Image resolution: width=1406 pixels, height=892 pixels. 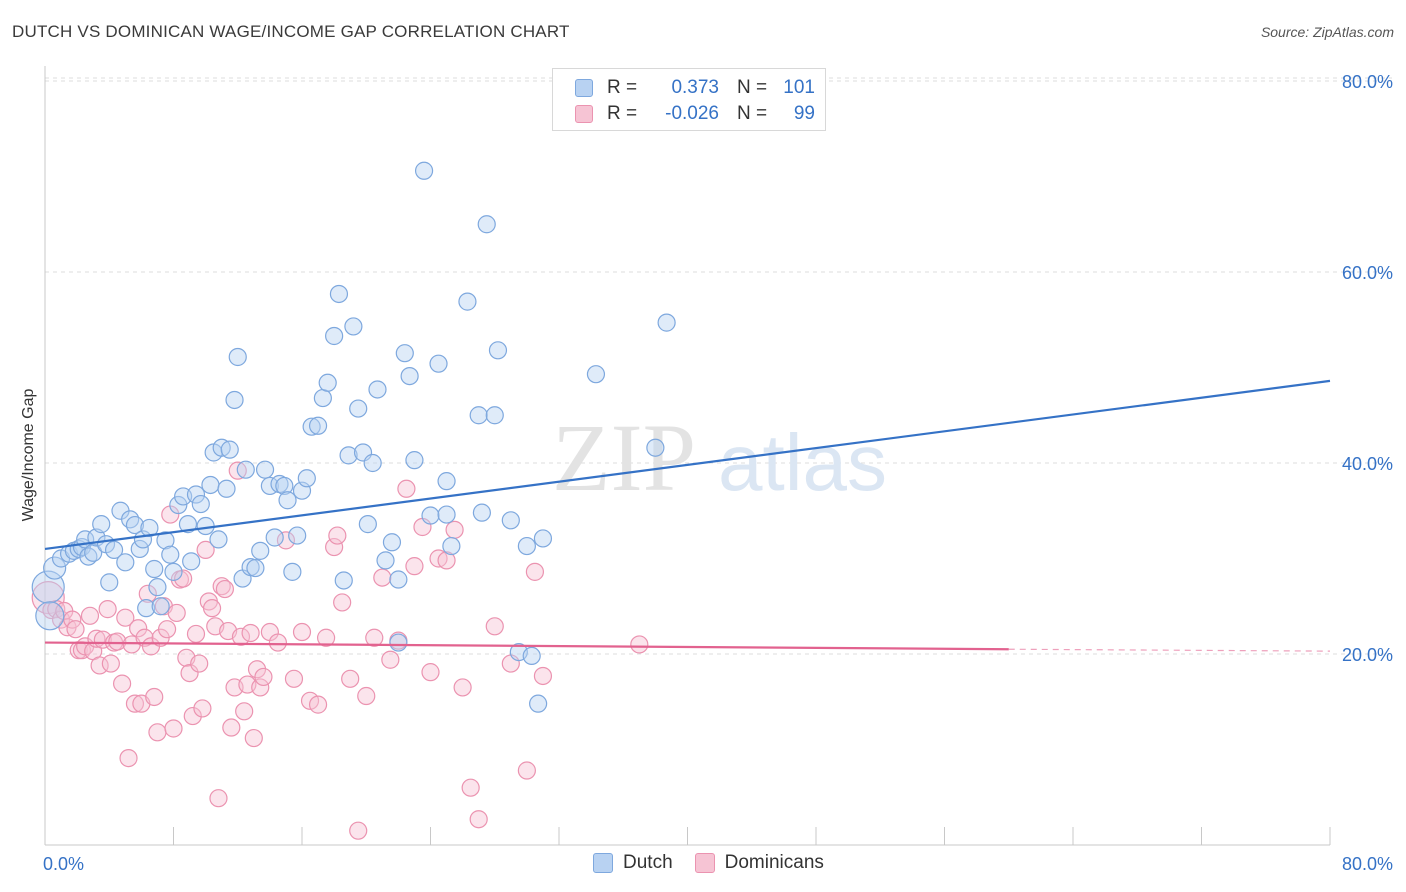 What do you see at coordinates (799, 87) in the screenshot?
I see `legend-n-value: 101` at bounding box center [799, 87].